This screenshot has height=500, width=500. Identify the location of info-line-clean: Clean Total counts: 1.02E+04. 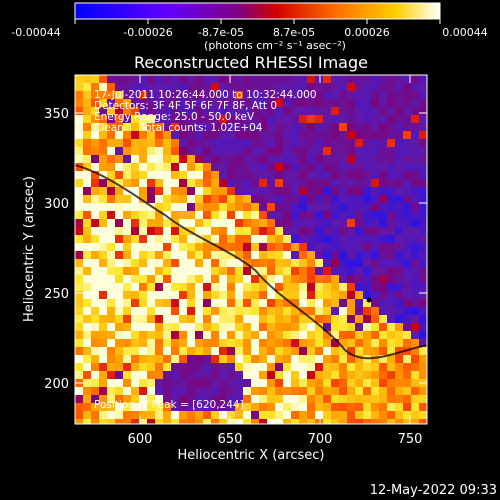
(178, 128).